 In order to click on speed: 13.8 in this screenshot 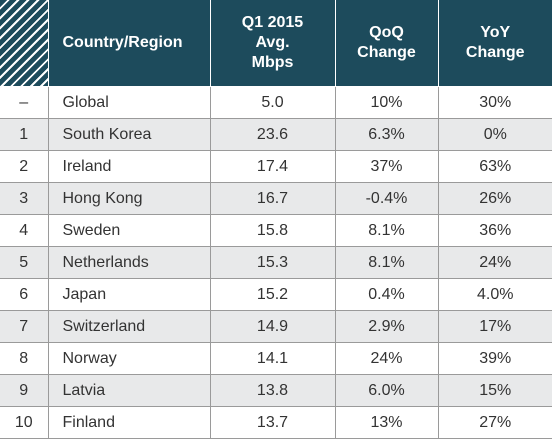, I will do `click(272, 390)`.